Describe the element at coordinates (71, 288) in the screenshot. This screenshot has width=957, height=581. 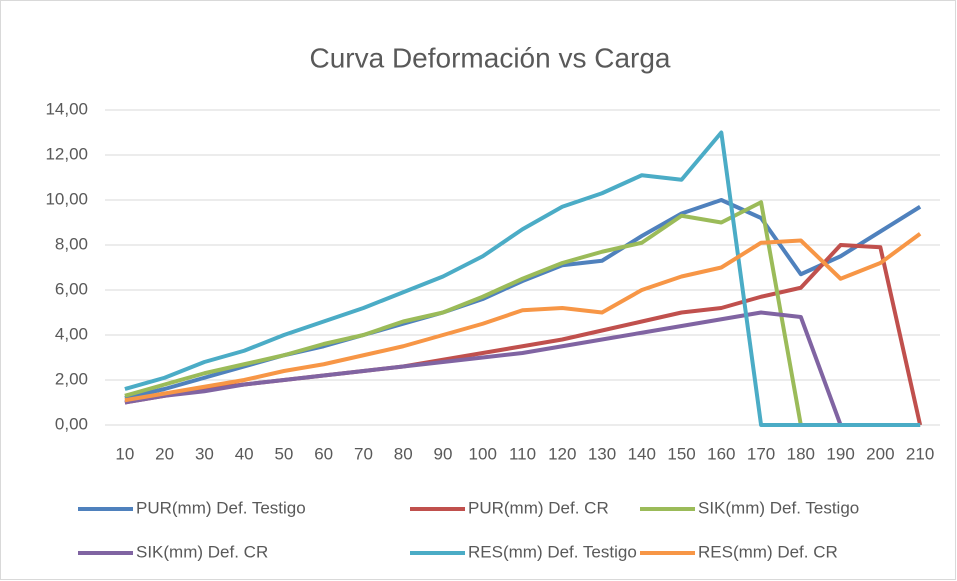
I see `y-tick-label: 6,00` at that location.